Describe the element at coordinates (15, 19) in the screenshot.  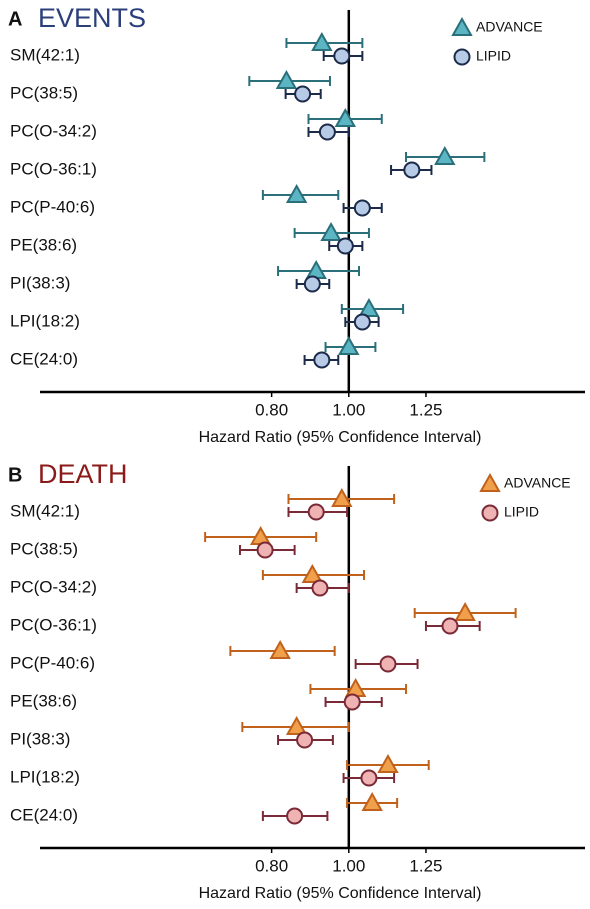
I see `panel-label: A` at that location.